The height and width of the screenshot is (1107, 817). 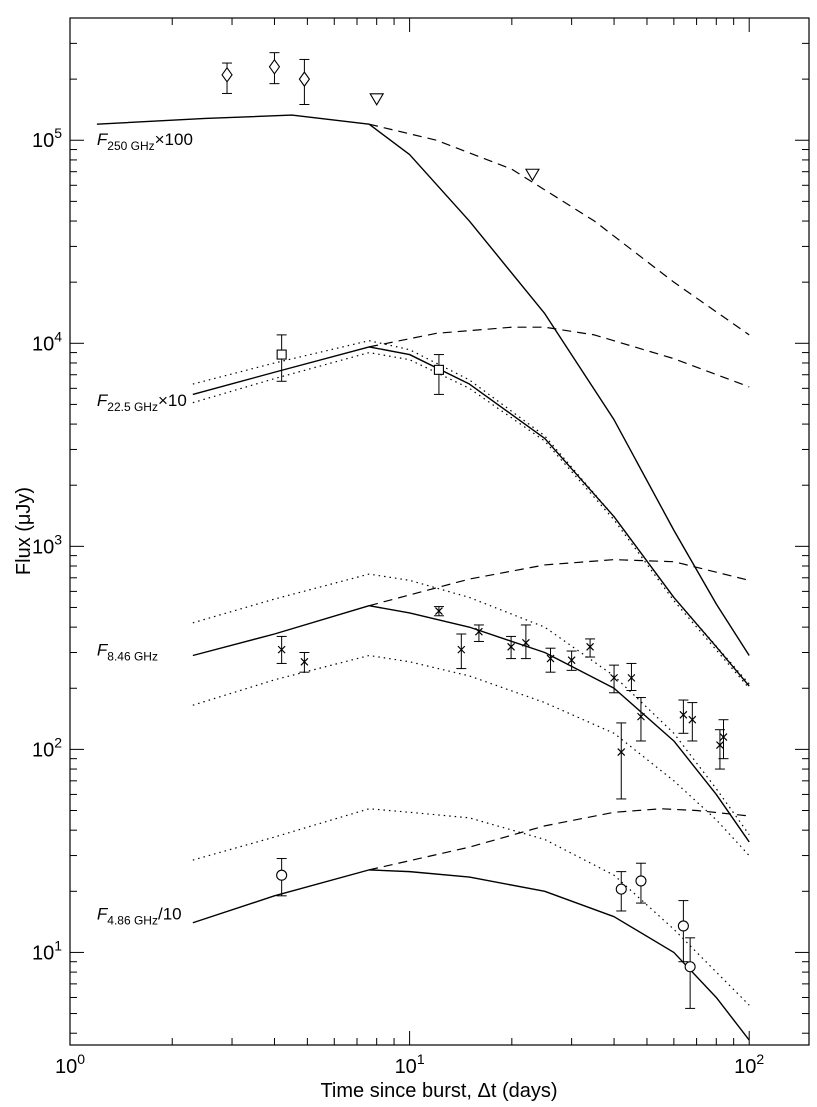 What do you see at coordinates (47, 950) in the screenshot?
I see `y-tick-label: 10¹` at bounding box center [47, 950].